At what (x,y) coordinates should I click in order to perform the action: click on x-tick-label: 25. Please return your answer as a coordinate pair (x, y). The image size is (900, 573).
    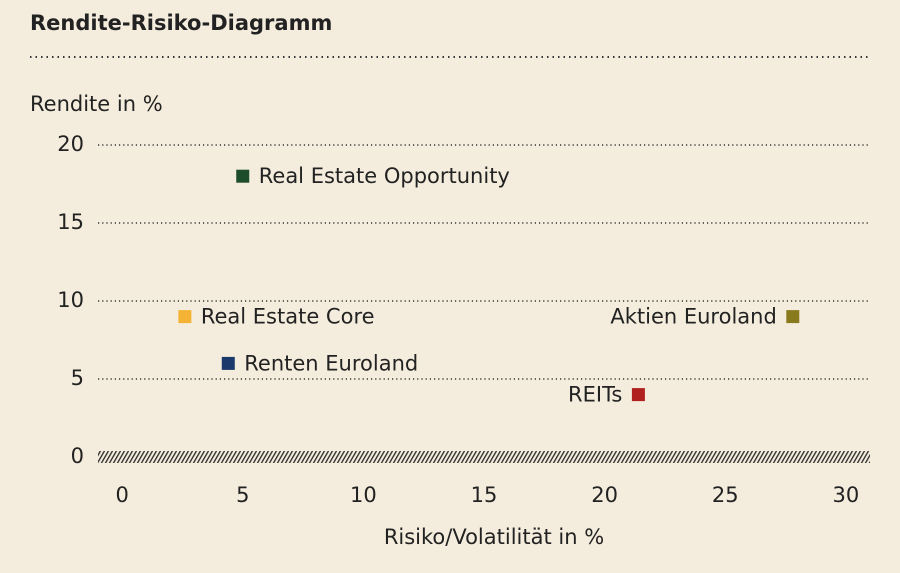
    Looking at the image, I should click on (725, 495).